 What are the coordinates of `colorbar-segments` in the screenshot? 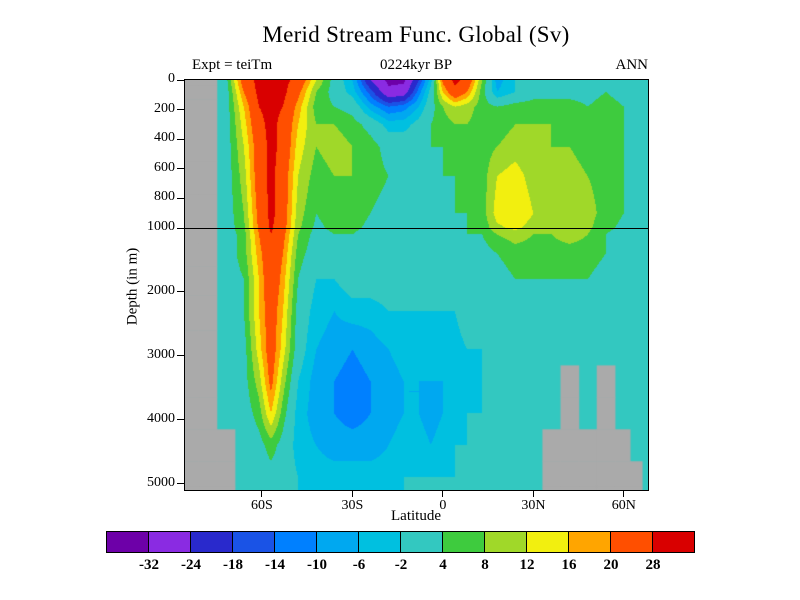 It's located at (400, 542).